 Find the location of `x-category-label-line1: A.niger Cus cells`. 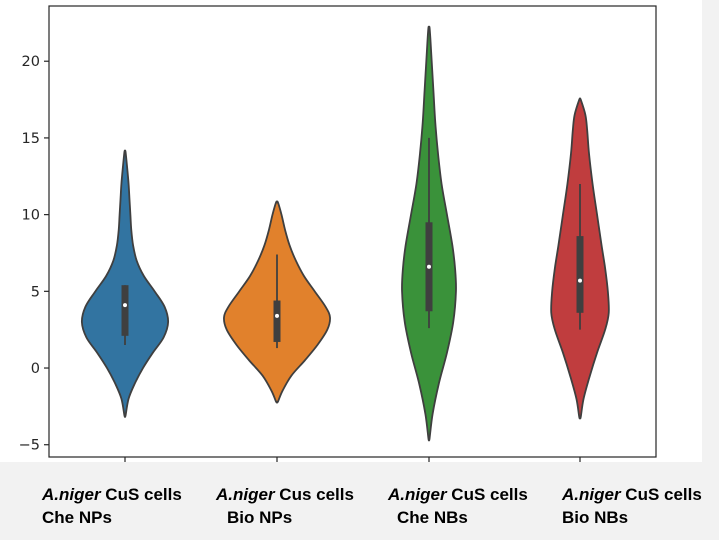

x-category-label-line1: A.niger Cus cells is located at coordinates (285, 494).